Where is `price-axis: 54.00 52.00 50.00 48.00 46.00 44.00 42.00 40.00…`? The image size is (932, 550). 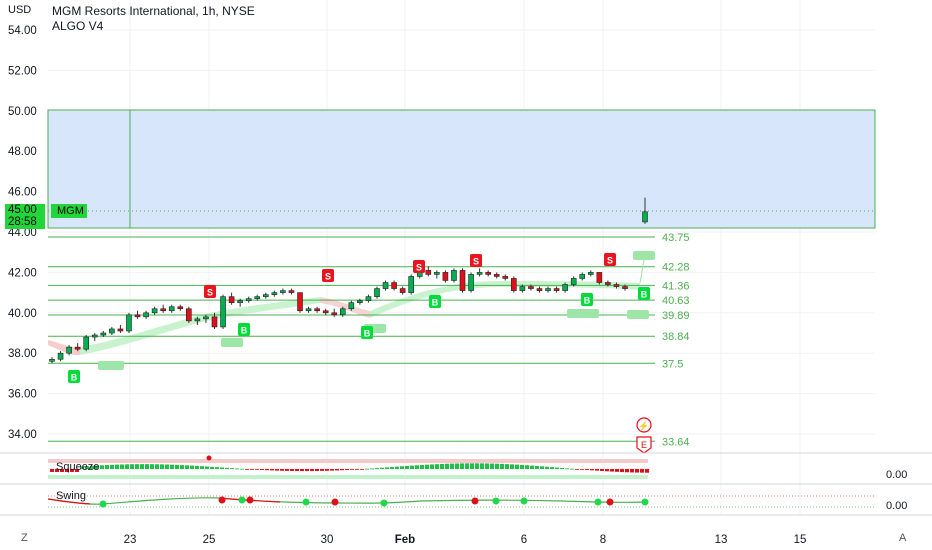
price-axis: 54.00 52.00 50.00 48.00 46.00 44.00 42.00 40.00… is located at coordinates (22, 233).